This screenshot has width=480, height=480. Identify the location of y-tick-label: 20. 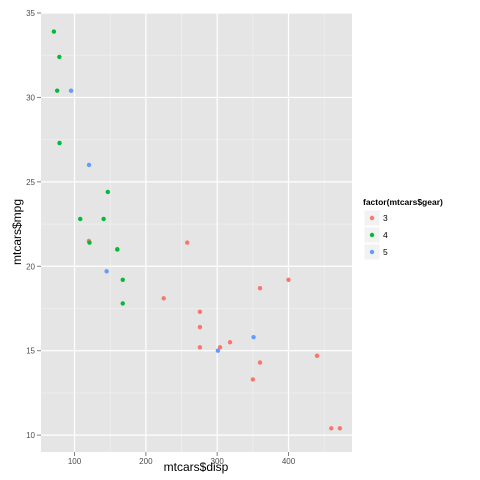
(30, 266).